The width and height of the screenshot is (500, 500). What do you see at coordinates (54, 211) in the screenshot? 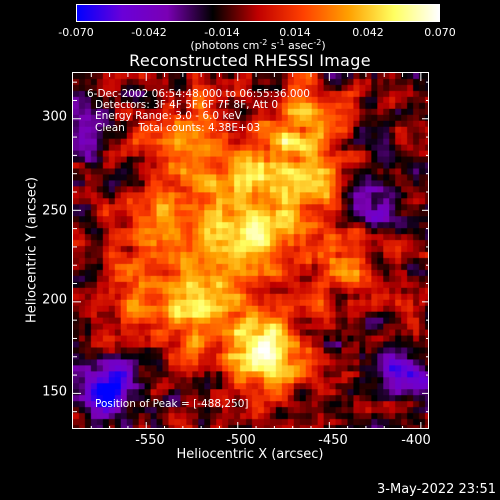
I see `y-tick-label: 250` at bounding box center [54, 211].